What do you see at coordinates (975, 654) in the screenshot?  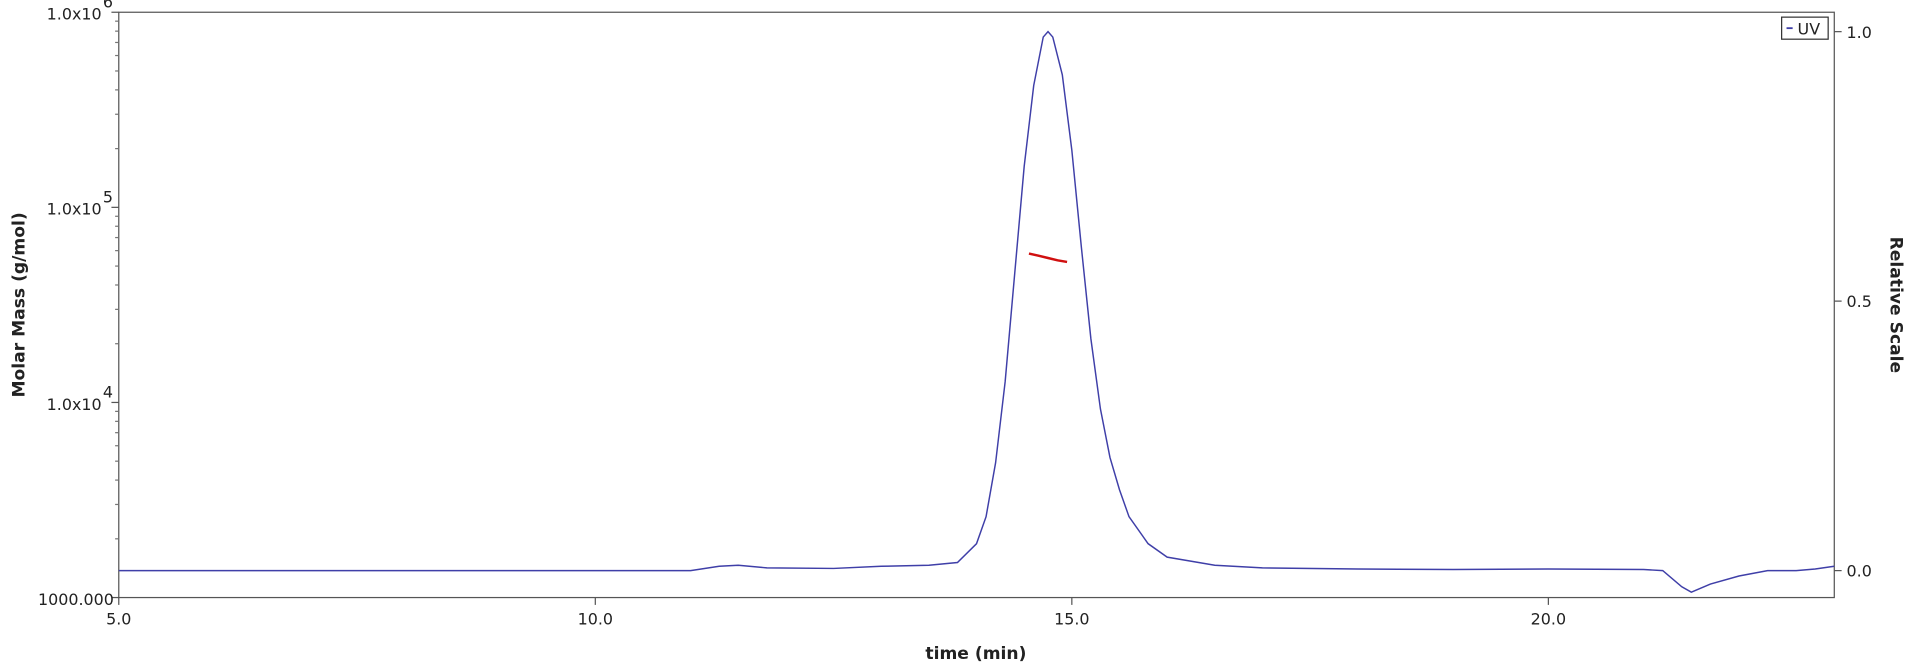 I see `x-axis-title: time (min)` at bounding box center [975, 654].